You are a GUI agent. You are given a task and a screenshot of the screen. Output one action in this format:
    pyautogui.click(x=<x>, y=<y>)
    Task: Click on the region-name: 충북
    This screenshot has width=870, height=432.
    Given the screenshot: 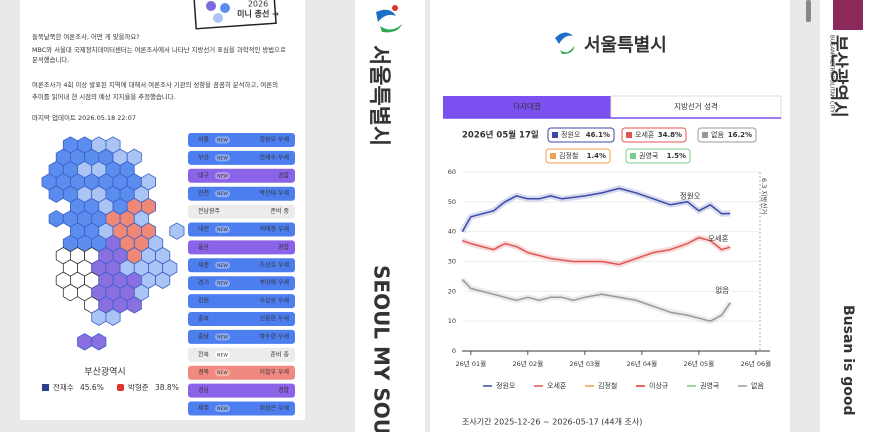 What is the action you would take?
    pyautogui.click(x=204, y=319)
    